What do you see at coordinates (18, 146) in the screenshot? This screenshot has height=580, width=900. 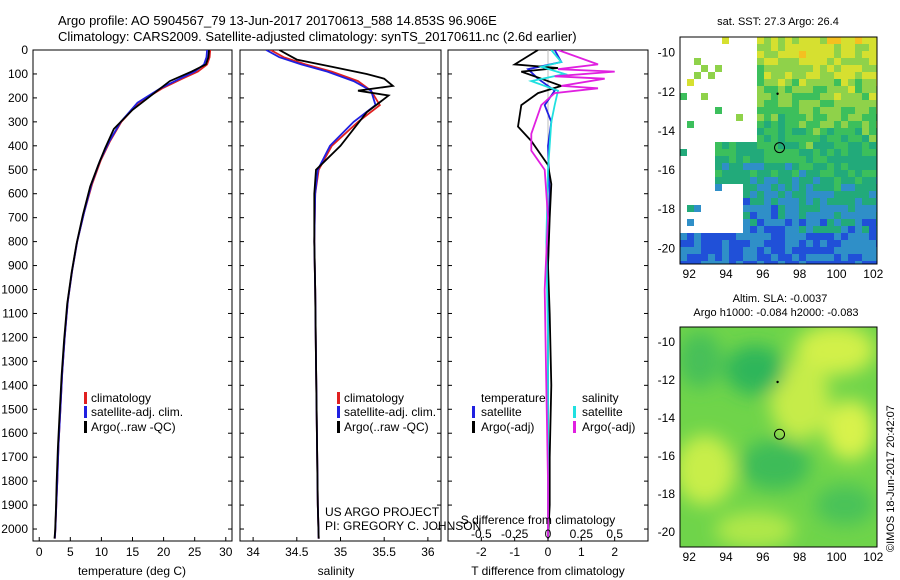 I see `y-tick-label: 400` at bounding box center [18, 146].